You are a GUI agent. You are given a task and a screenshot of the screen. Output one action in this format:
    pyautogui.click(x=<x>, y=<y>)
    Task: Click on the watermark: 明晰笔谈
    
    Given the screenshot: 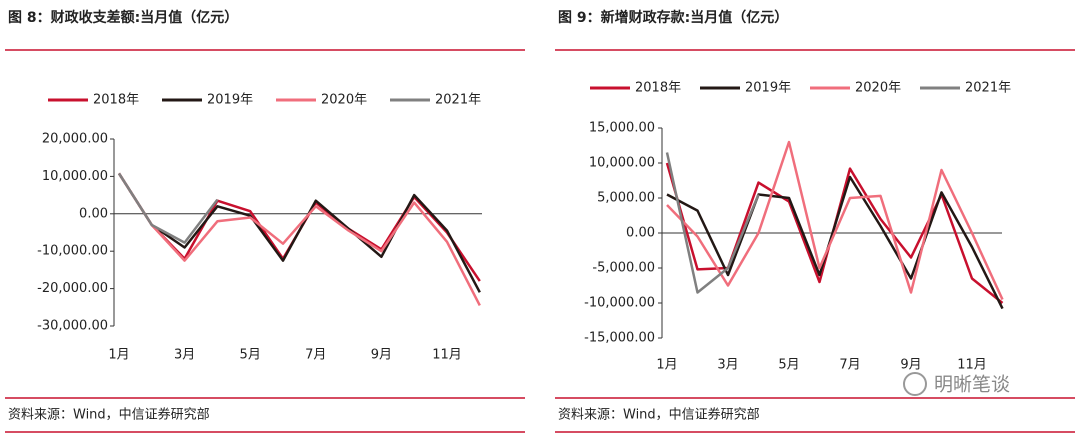 What is the action you would take?
    pyautogui.click(x=956, y=384)
    